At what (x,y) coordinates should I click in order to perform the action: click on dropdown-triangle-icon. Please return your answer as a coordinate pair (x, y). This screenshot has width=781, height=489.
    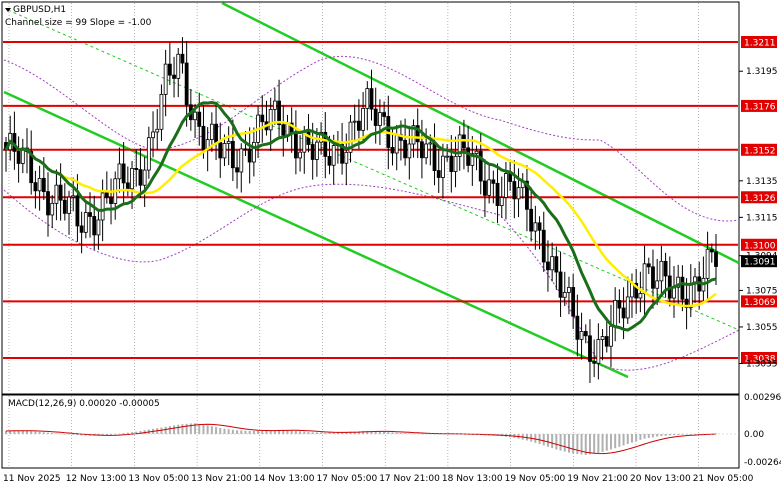
    Looking at the image, I should click on (8, 10).